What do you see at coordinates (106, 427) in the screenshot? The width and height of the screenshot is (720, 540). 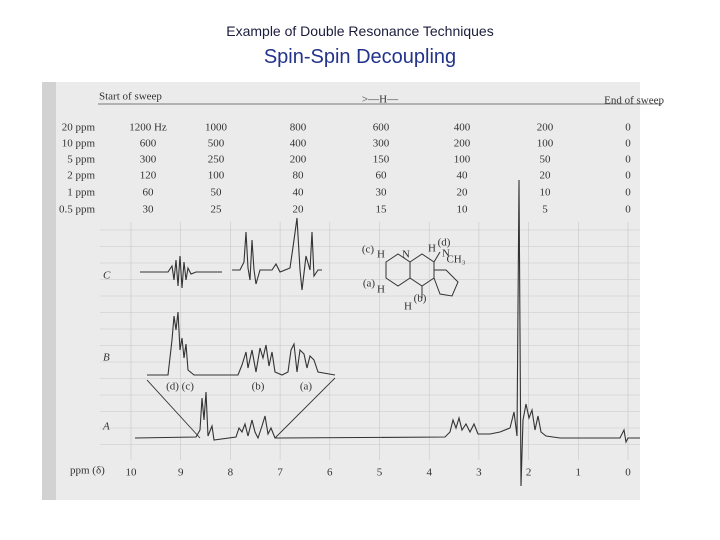 I see `trace-label: A` at bounding box center [106, 427].